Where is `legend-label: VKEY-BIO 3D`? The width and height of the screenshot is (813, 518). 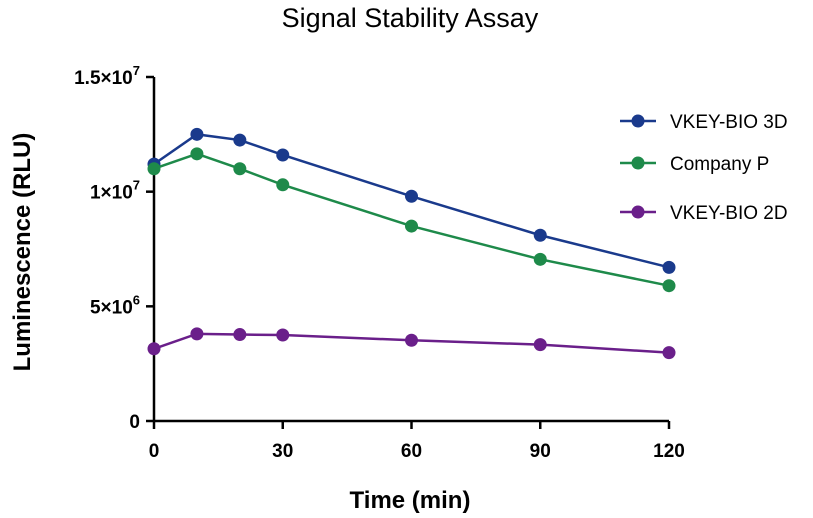 legend-label: VKEY-BIO 3D is located at coordinates (729, 122).